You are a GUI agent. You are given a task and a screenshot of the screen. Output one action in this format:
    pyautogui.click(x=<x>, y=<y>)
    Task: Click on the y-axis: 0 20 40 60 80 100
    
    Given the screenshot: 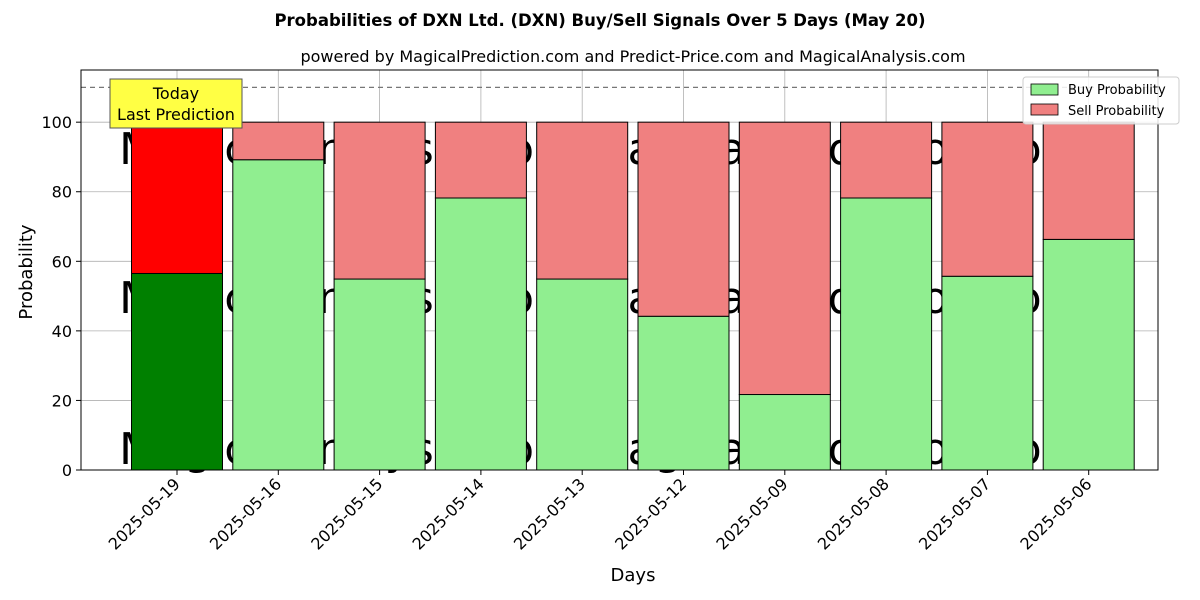 What is the action you would take?
    pyautogui.click(x=61, y=296)
    